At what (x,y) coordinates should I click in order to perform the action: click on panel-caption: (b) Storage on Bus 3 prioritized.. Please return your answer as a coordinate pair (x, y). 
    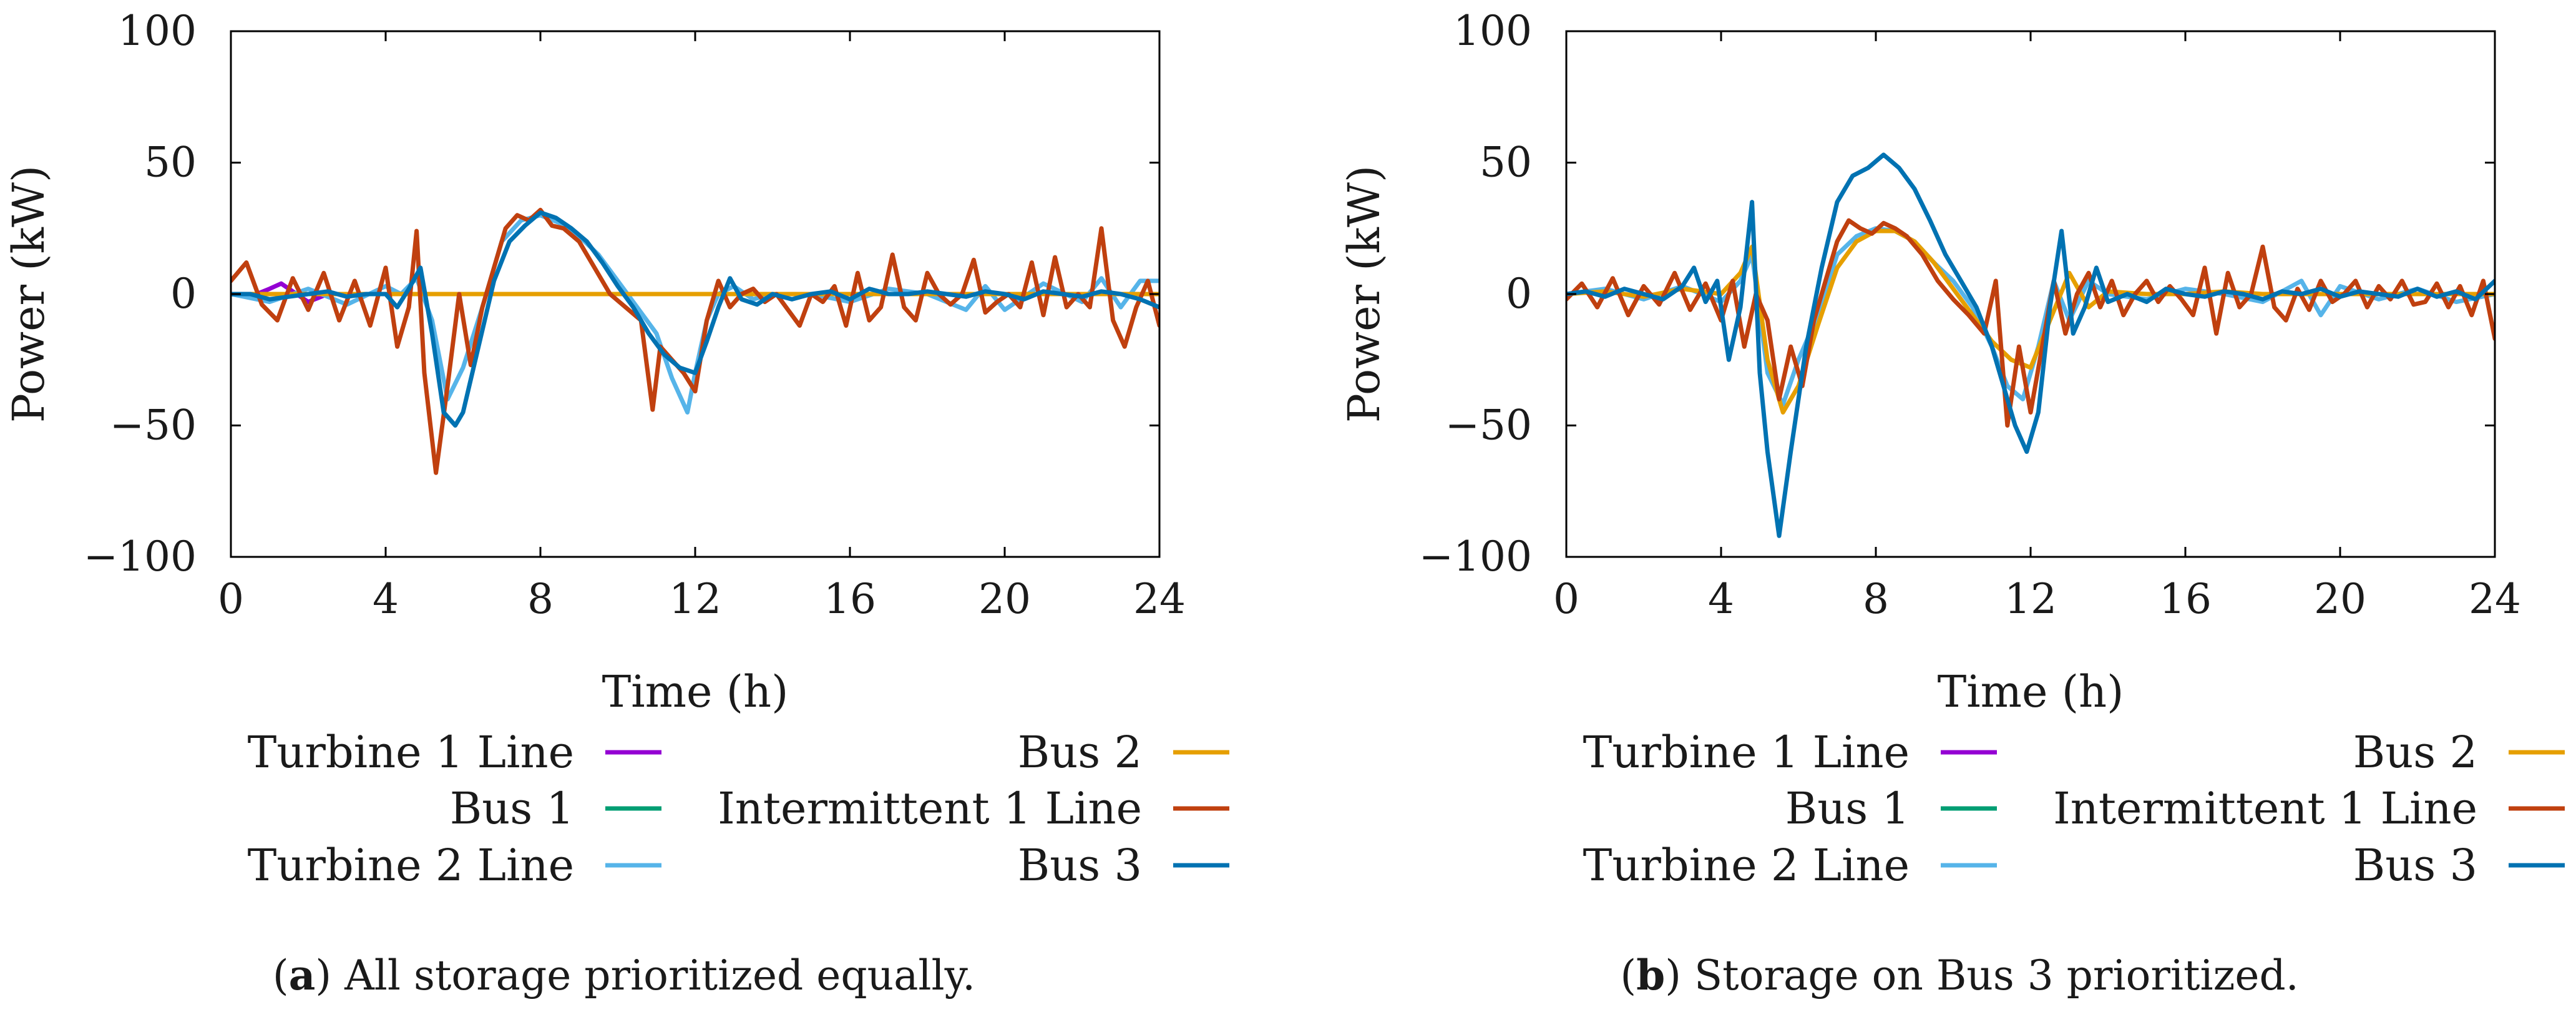
    Looking at the image, I should click on (1959, 975).